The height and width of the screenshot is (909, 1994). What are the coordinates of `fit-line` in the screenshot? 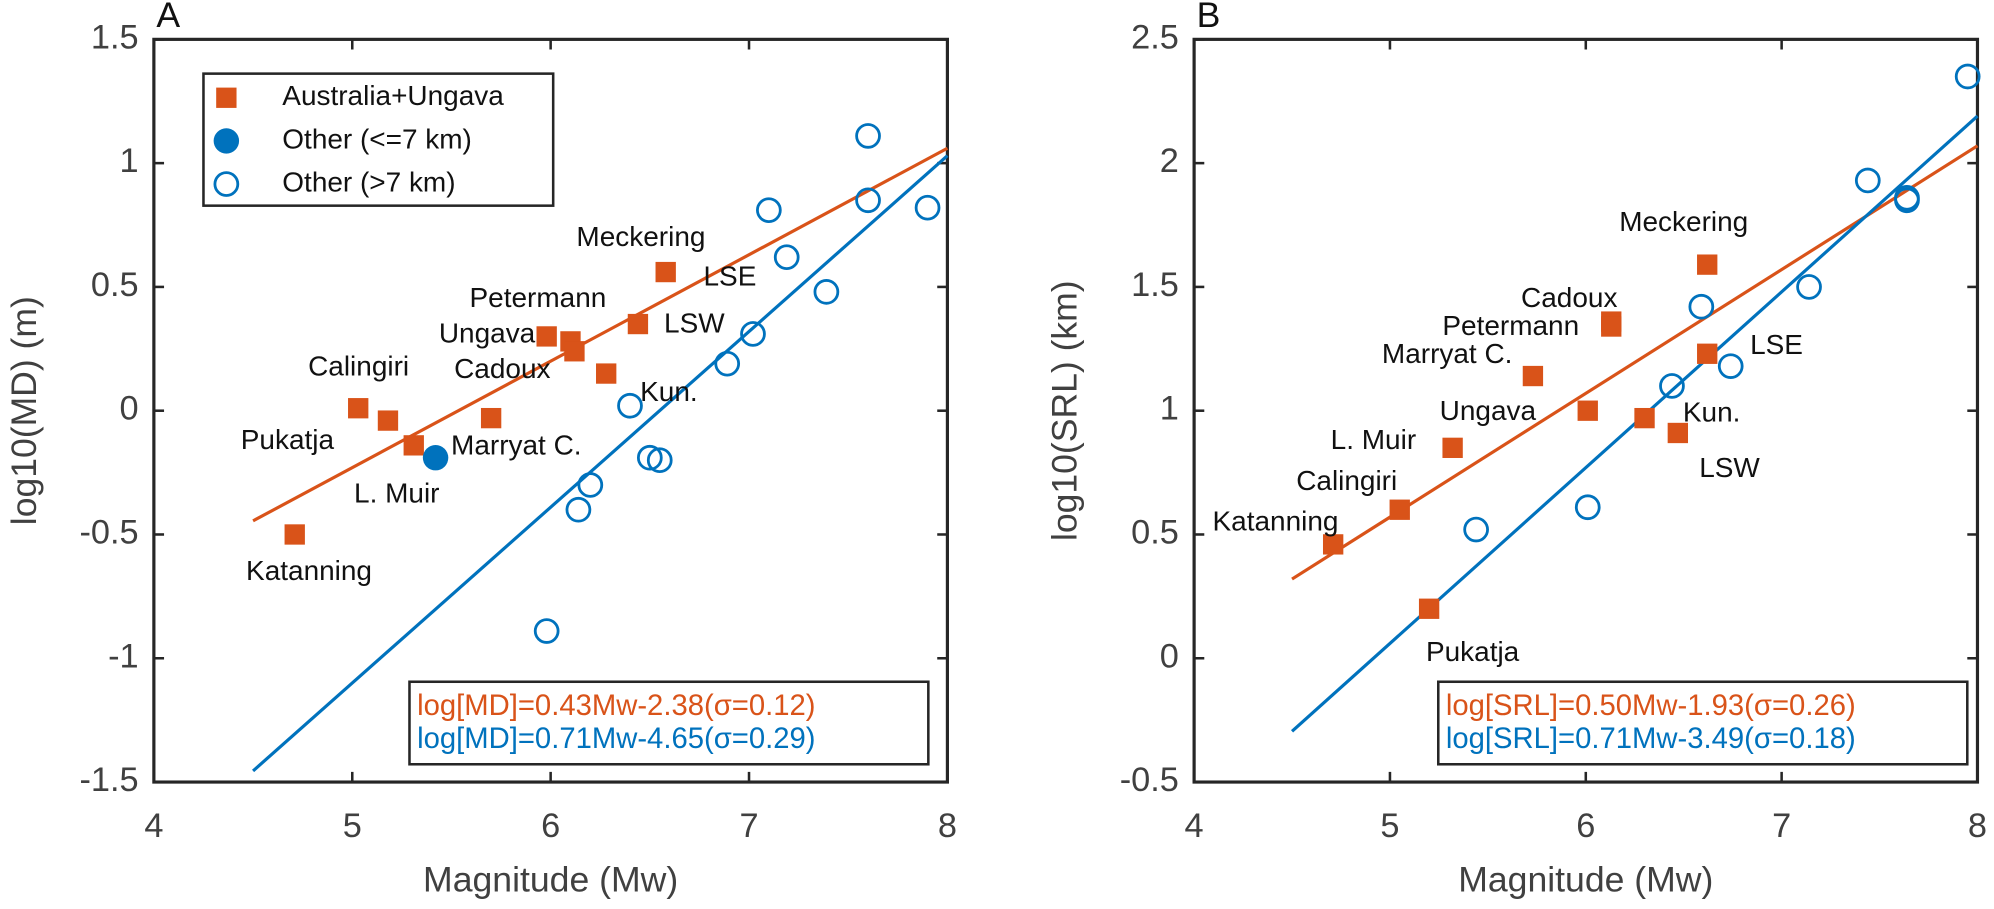 It's located at (600, 334).